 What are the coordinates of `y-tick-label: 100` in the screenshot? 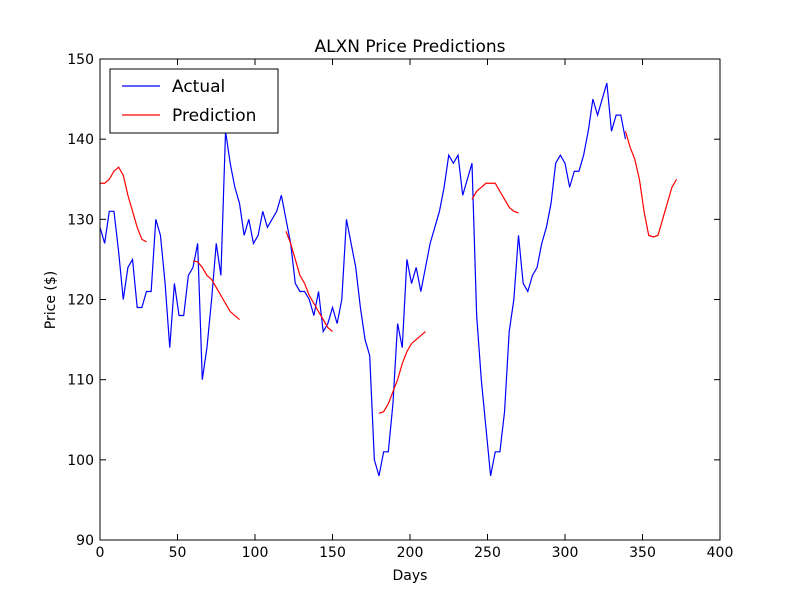 It's located at (80, 461).